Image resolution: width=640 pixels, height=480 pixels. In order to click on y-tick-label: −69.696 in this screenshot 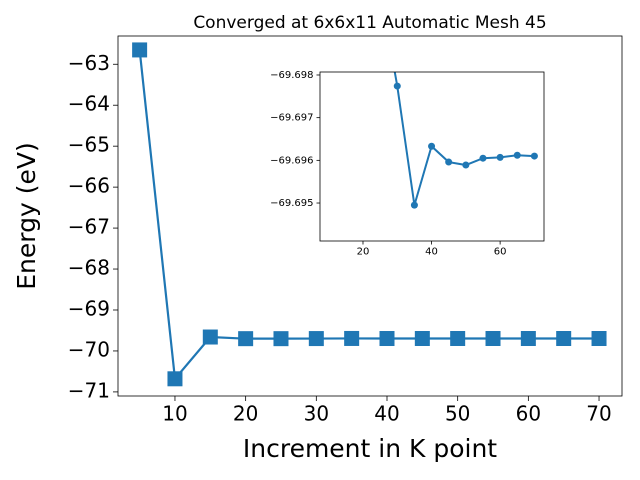, I will do `click(291, 160)`.